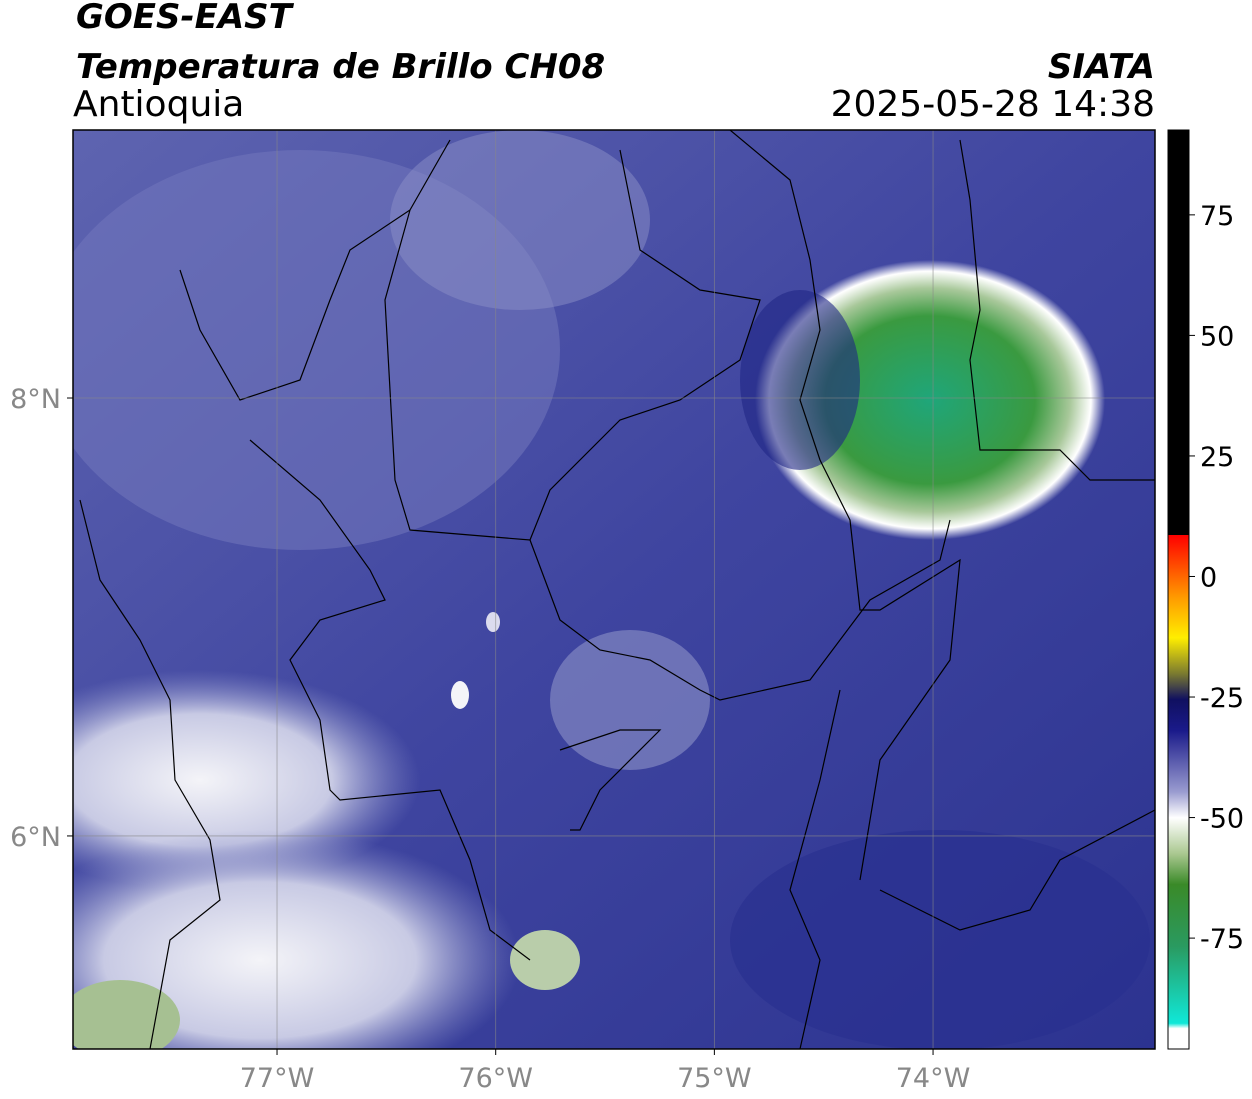 The height and width of the screenshot is (1099, 1252). I want to click on lon-label: 77°W, so click(277, 1078).